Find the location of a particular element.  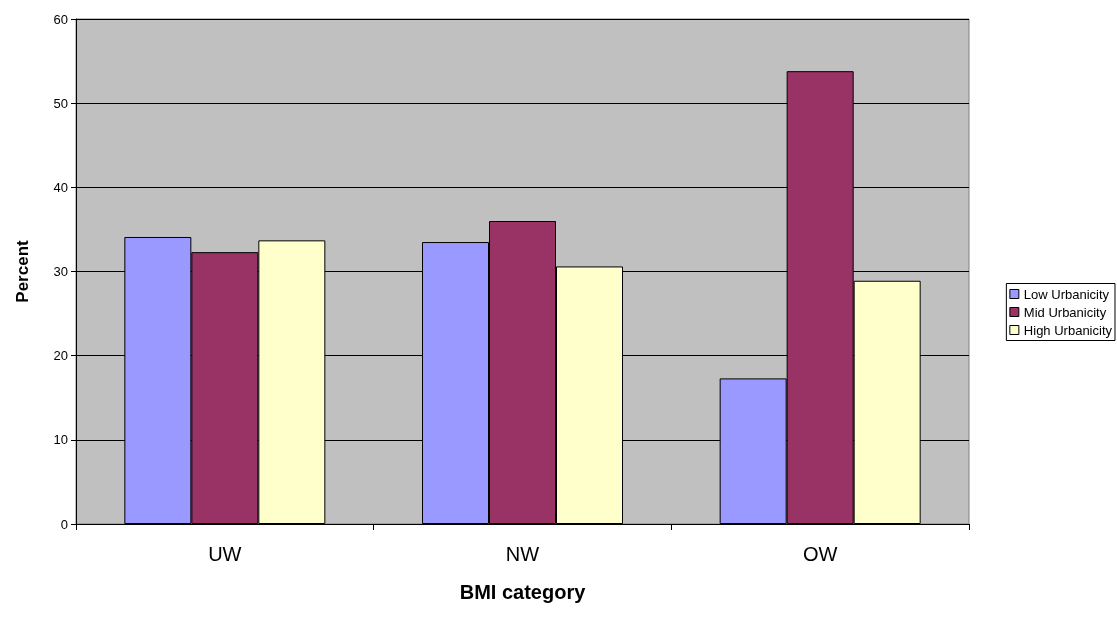

y-tick-label: 30 is located at coordinates (60, 271).